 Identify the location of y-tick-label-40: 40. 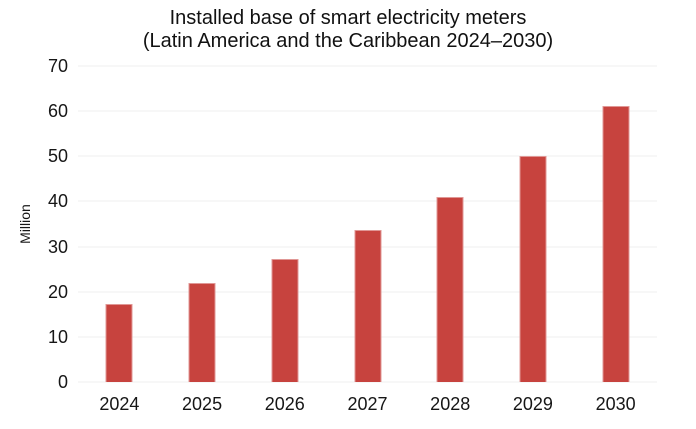
(57, 201).